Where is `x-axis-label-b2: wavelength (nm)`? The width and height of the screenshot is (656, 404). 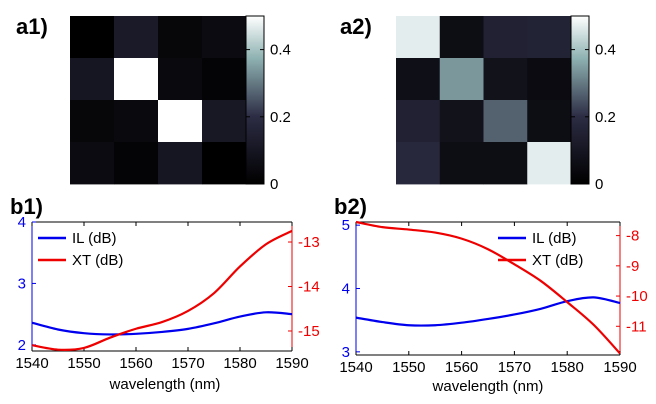
x-axis-label-b2: wavelength (nm) is located at coordinates (488, 386).